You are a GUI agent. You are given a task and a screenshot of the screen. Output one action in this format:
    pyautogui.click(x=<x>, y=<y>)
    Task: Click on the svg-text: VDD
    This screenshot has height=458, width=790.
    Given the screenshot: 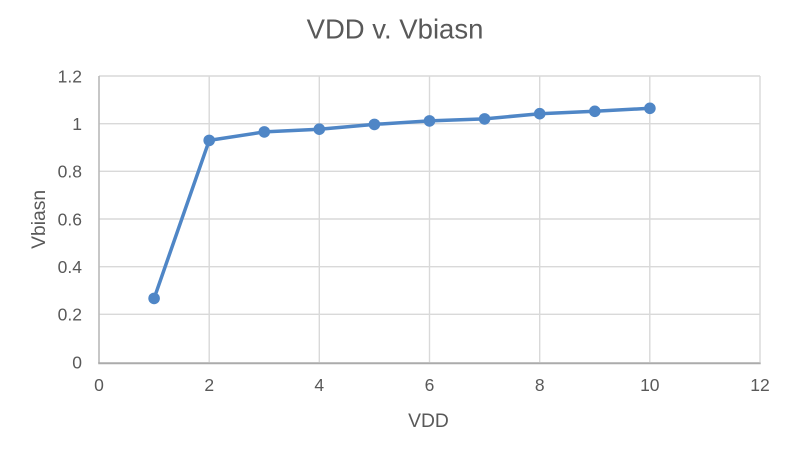 What is the action you would take?
    pyautogui.click(x=428, y=421)
    